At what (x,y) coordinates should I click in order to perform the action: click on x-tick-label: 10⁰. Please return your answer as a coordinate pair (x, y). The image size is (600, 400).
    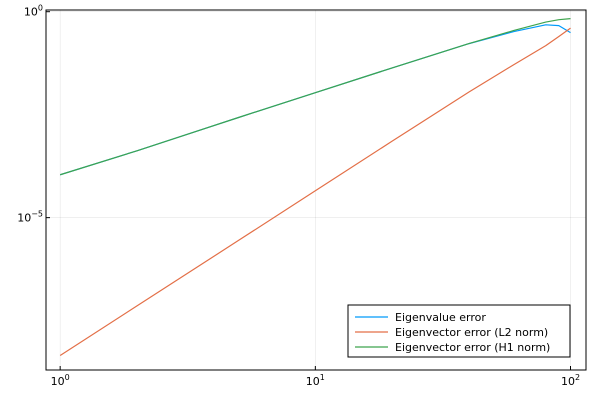
    Looking at the image, I should click on (60, 380).